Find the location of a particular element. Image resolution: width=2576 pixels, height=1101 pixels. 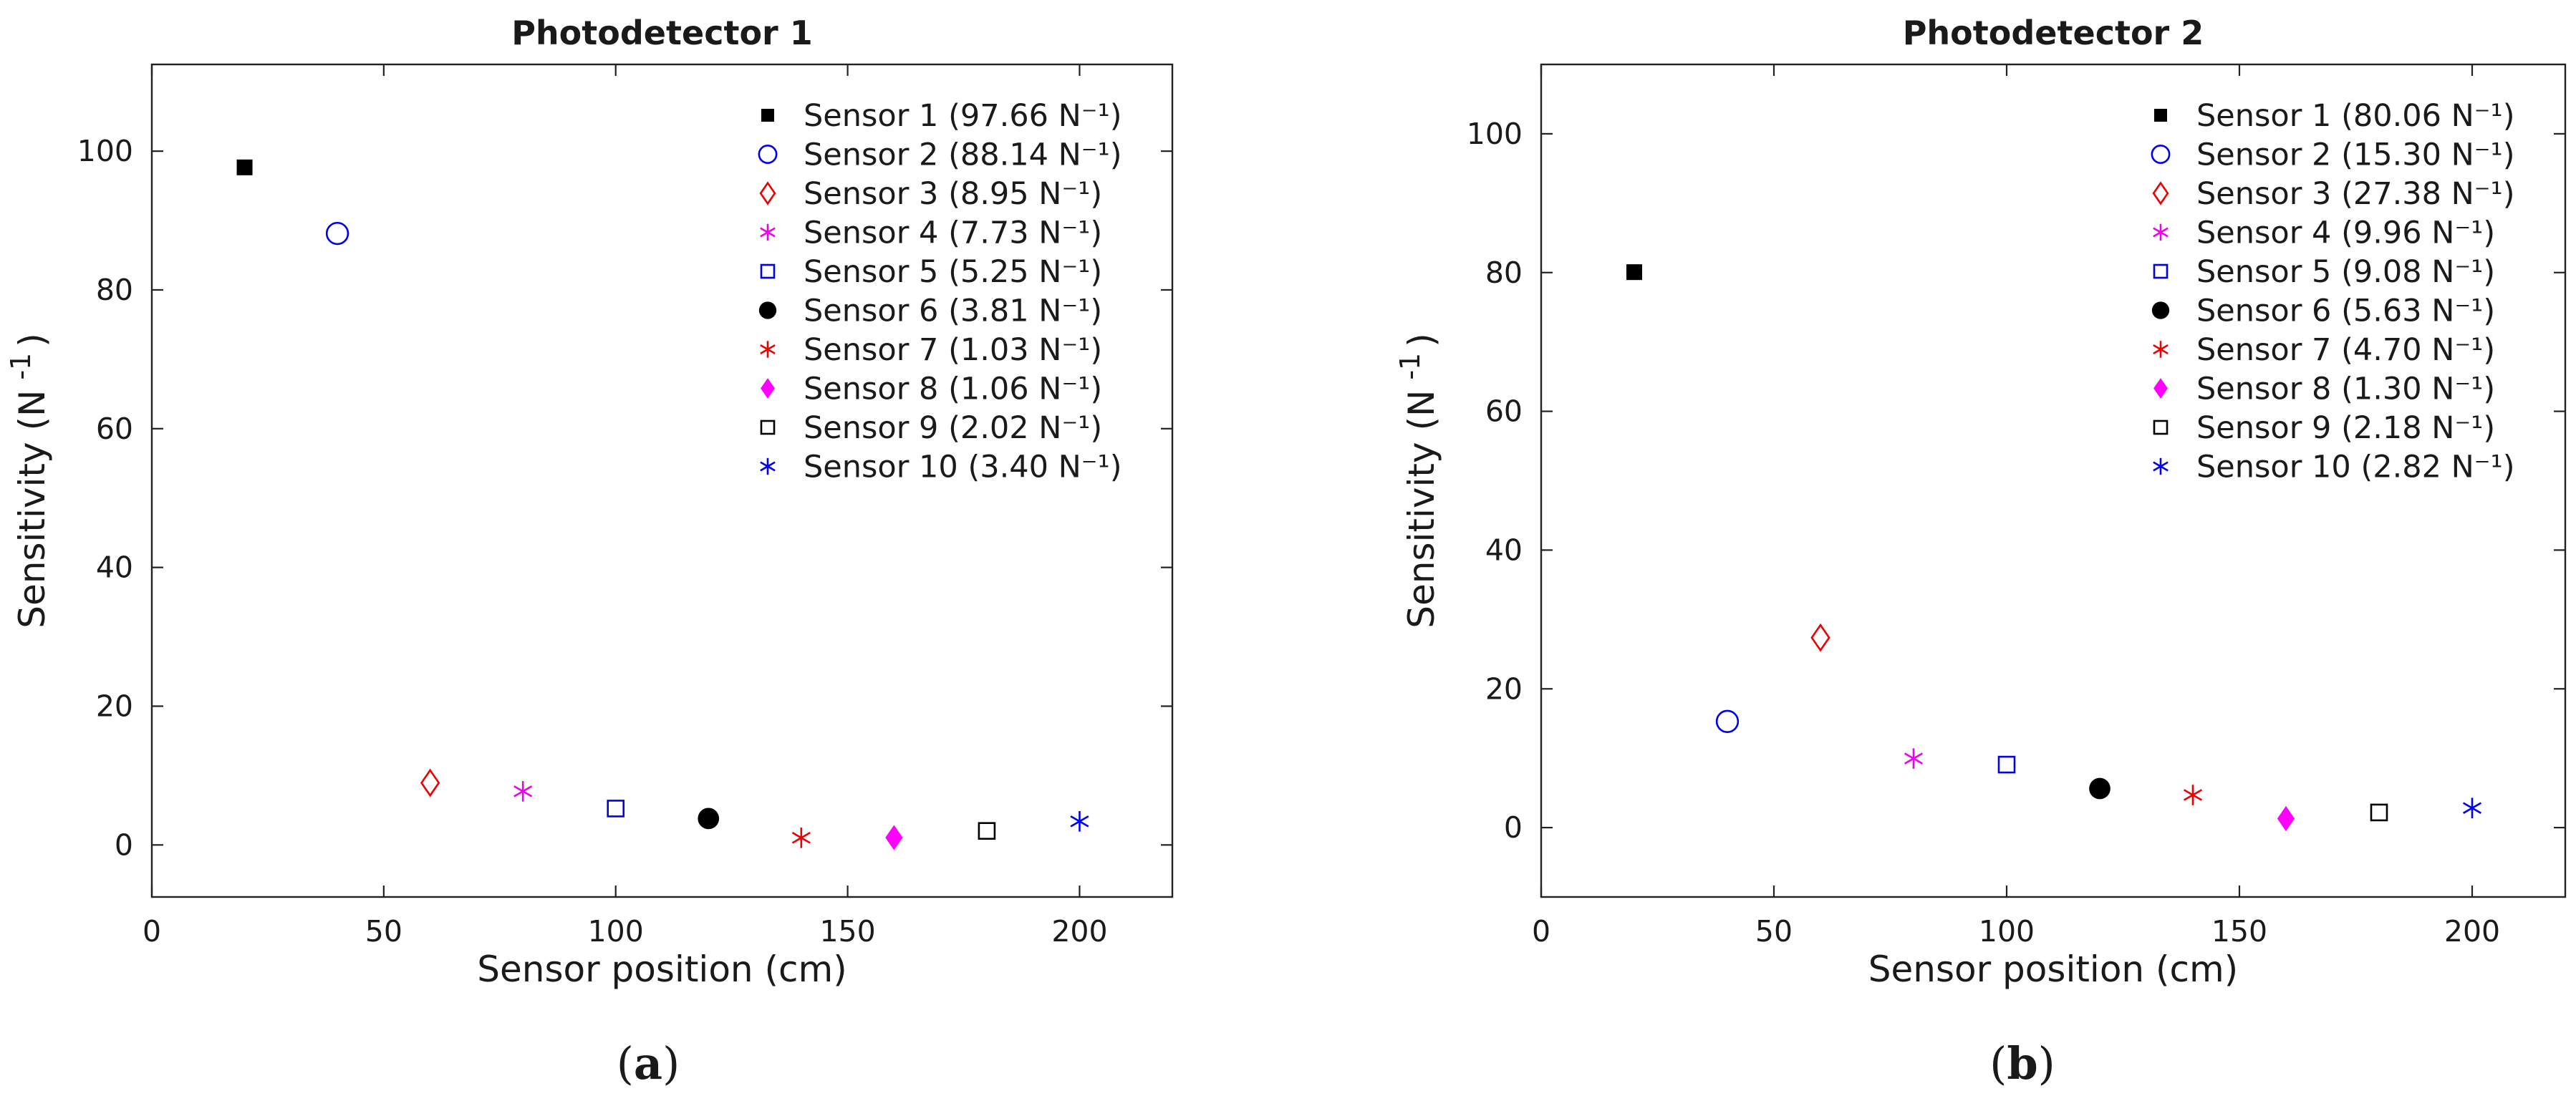

y-axis-label-main: Sensitivity (N is located at coordinates (32, 509).